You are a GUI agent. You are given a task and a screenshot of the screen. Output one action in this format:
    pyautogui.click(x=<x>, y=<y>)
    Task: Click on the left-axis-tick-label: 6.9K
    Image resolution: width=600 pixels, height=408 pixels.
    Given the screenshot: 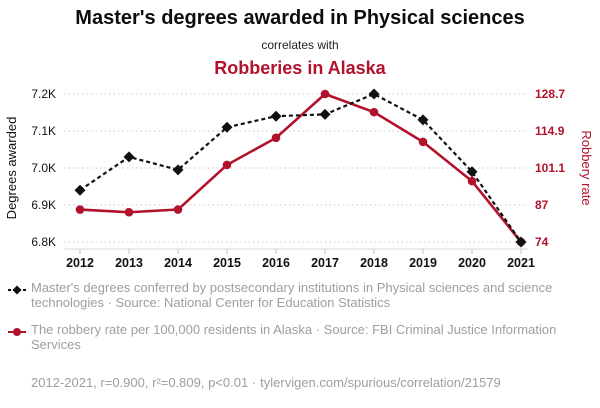 What is the action you would take?
    pyautogui.click(x=43, y=205)
    